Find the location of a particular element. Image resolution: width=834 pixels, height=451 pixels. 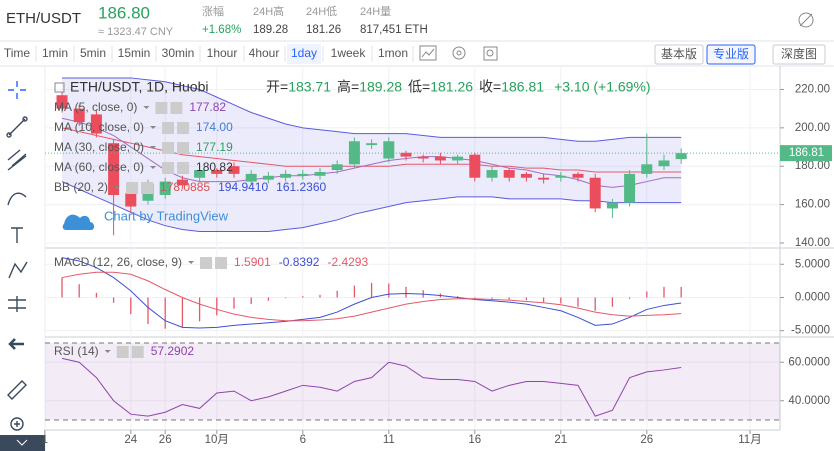

y-tick-label: 140.00 is located at coordinates (812, 243).